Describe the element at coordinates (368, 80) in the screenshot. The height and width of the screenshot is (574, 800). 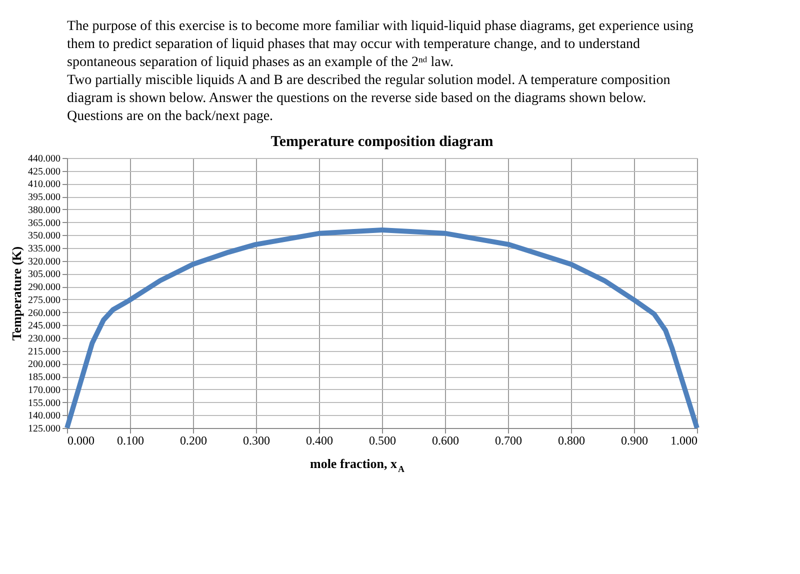
I see `text: Two partially miscible liquids A and B are described the regular solution model. A temperature composition` at that location.